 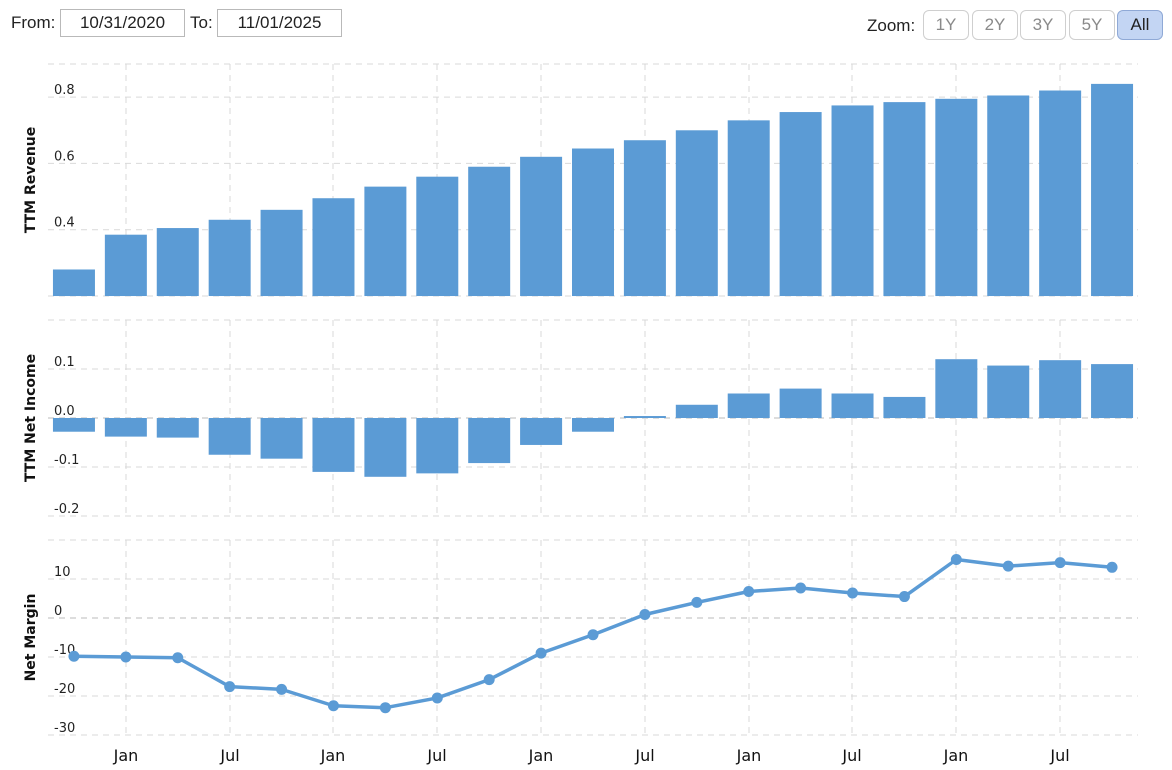 I want to click on y-tick-label: 0.4, so click(x=64, y=223).